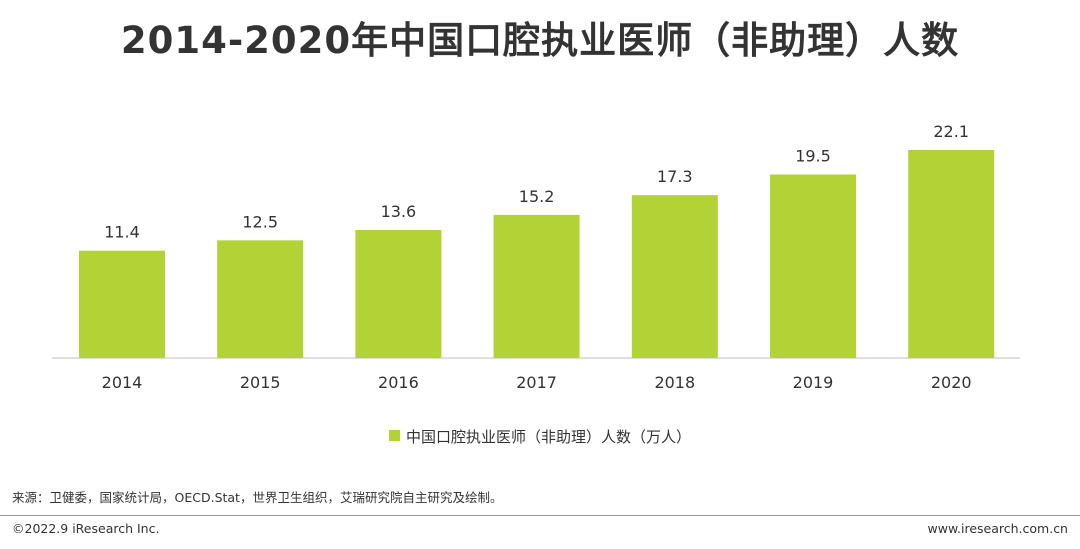 This screenshot has height=549, width=1080. Describe the element at coordinates (260, 299) in the screenshot. I see `bar-2015` at that location.